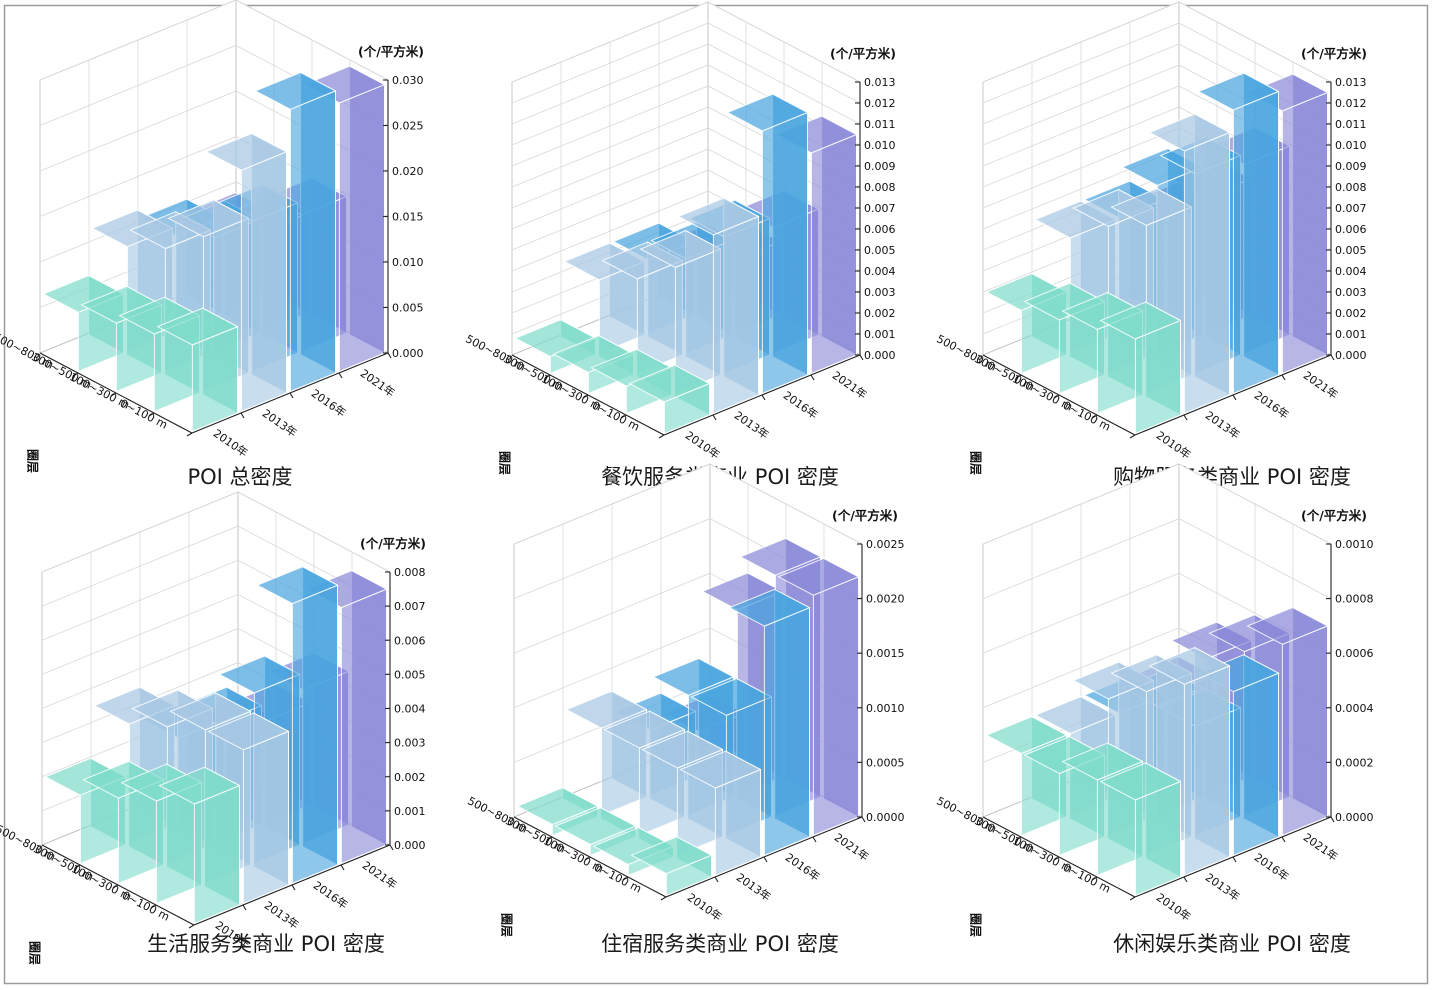 The image size is (1432, 990). Describe the element at coordinates (408, 80) in the screenshot. I see `tick-label: 0.030` at that location.